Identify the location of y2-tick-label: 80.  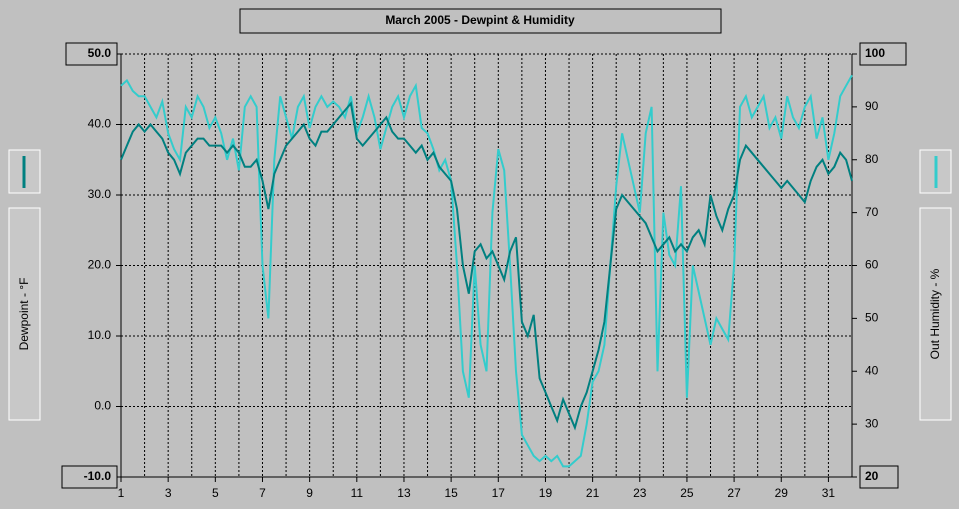
(872, 159).